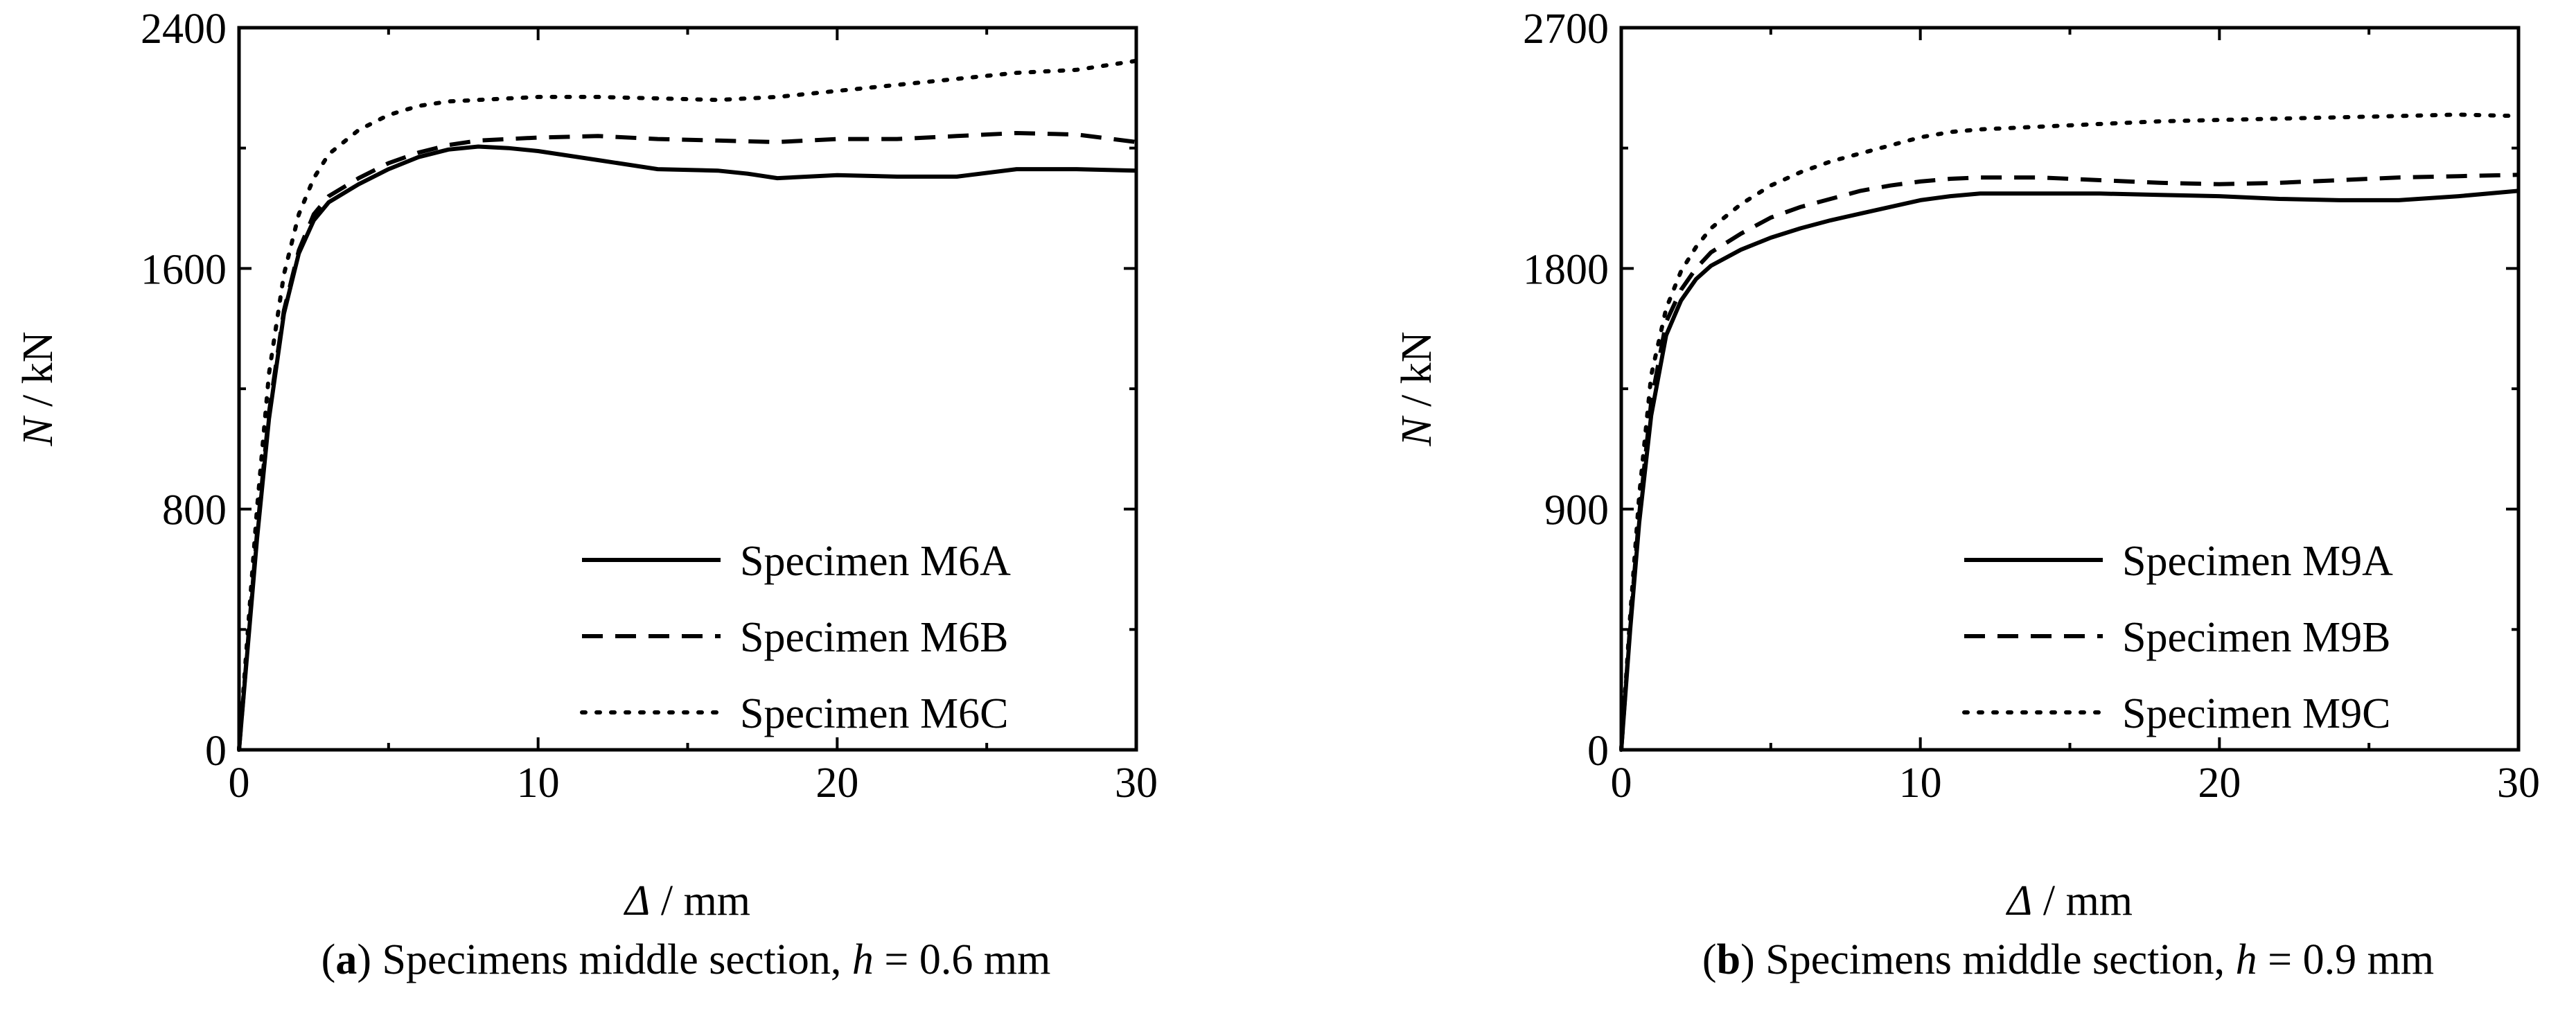 The image size is (2576, 1009). What do you see at coordinates (1729, 959) in the screenshot?
I see `panel-letter: b` at bounding box center [1729, 959].